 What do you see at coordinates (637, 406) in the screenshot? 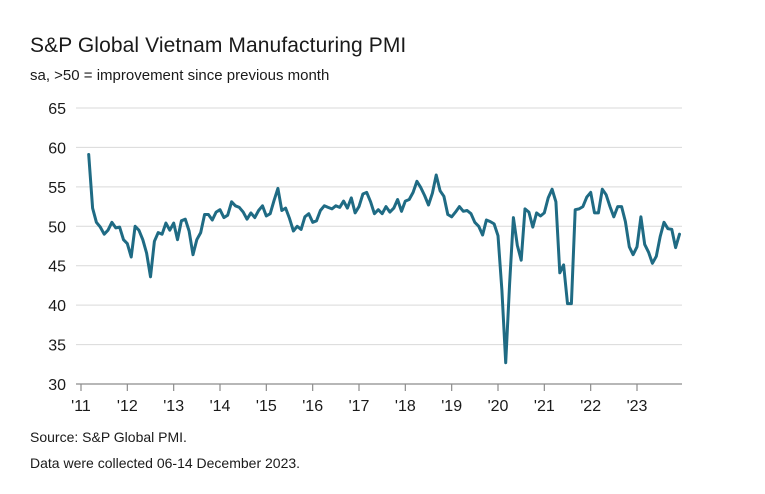
I see `x-tick-label: '23` at bounding box center [637, 406].